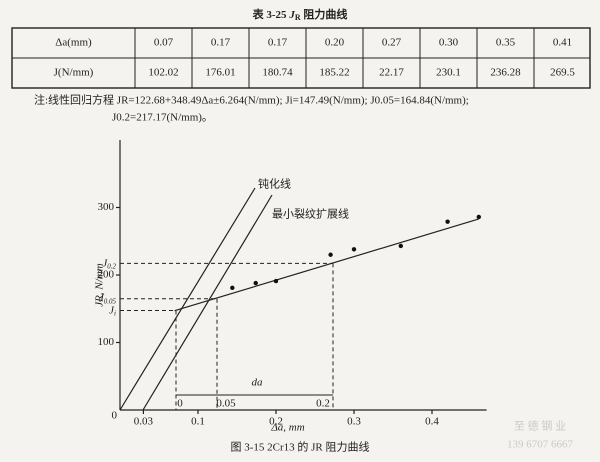  I want to click on table-cell: 236.28, so click(505, 73).